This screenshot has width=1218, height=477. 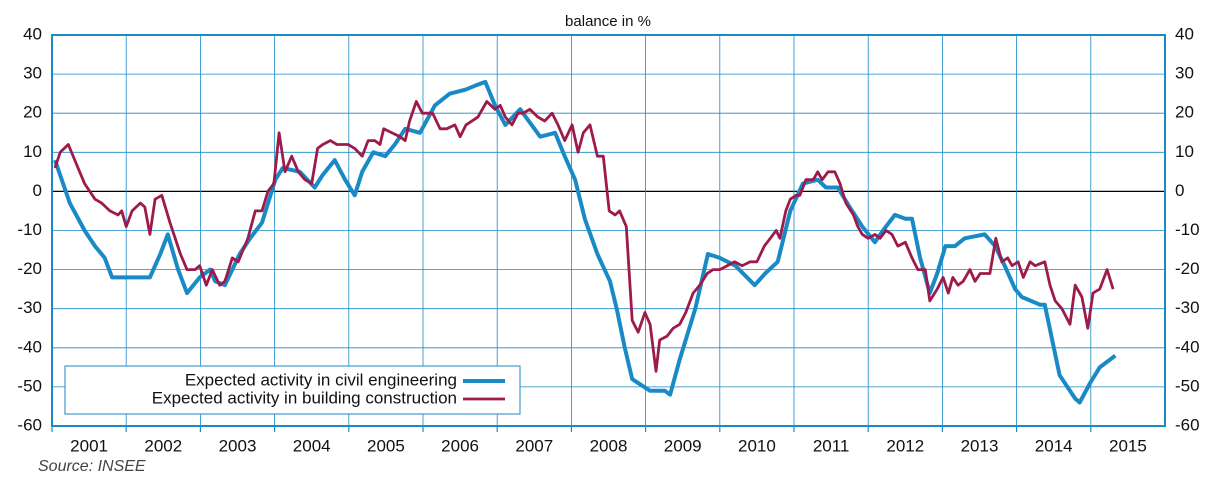 I want to click on y2-tick-label: -30, so click(x=1187, y=307).